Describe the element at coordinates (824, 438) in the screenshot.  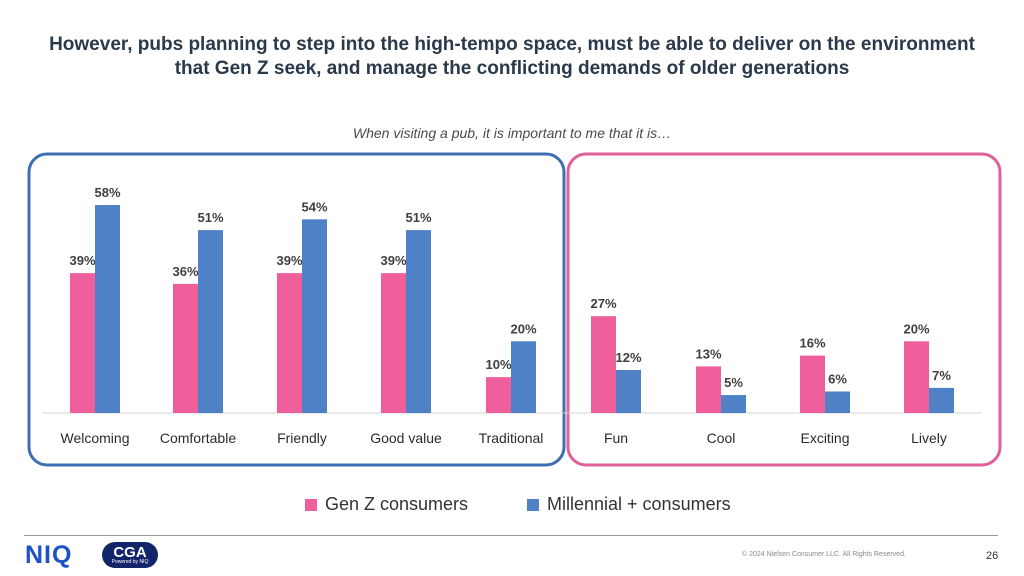
I see `category-label: Exciting` at that location.